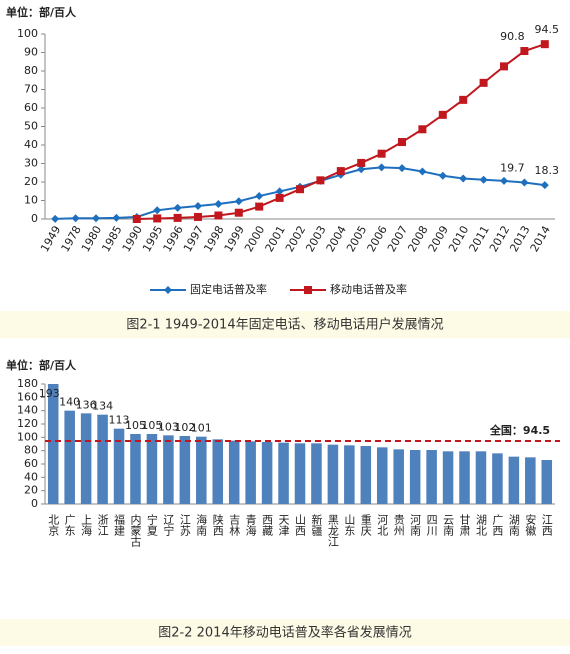 The height and width of the screenshot is (654, 570). Describe the element at coordinates (86, 525) in the screenshot. I see `x-tick-label: 上海` at that location.